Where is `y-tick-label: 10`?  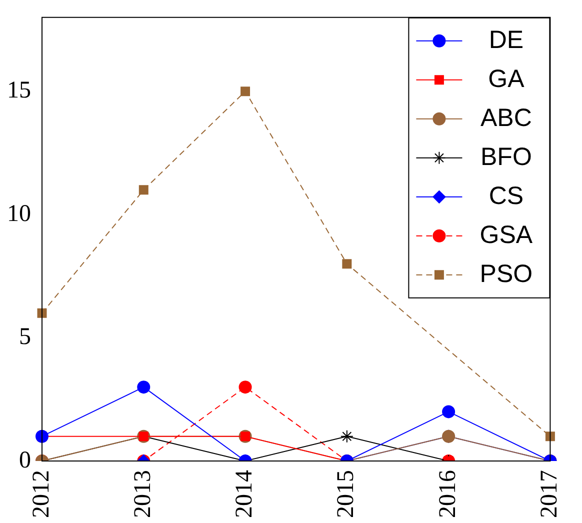 y-tick-label: 10 is located at coordinates (19, 213).